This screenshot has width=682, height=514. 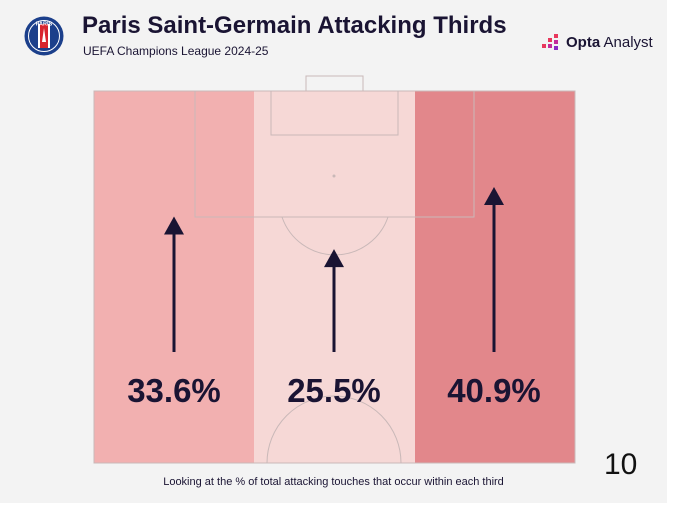 What do you see at coordinates (334, 176) in the screenshot?
I see `penalty-spot` at bounding box center [334, 176].